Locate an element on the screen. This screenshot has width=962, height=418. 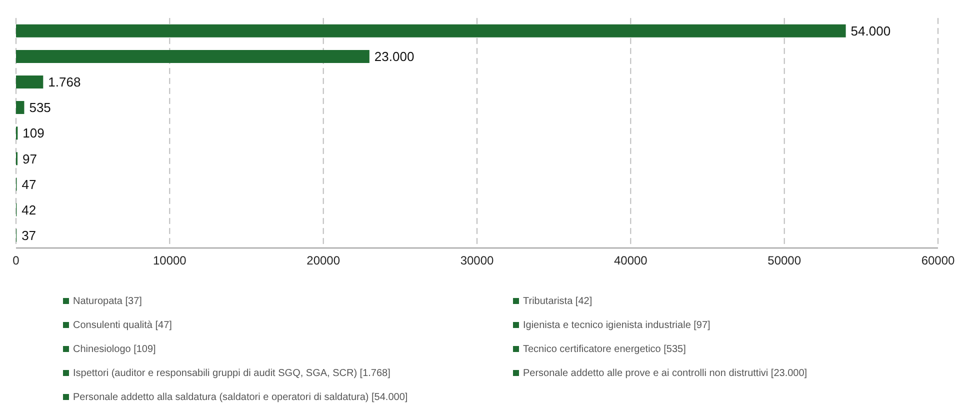
data-label: 109 is located at coordinates (33, 133).